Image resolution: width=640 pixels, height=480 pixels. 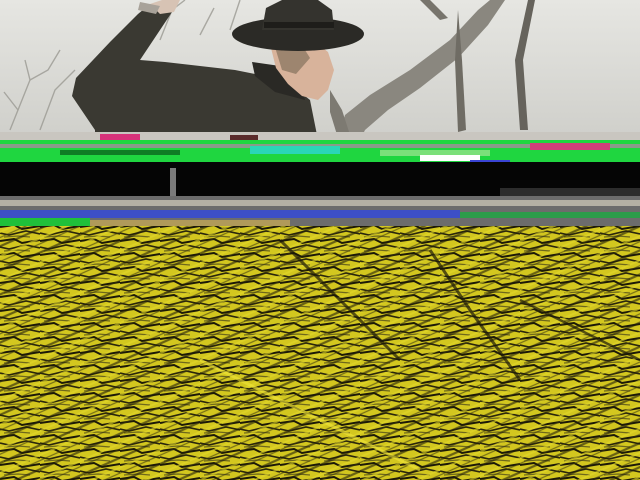 What do you see at coordinates (278, 81) in the screenshot?
I see `collar` at bounding box center [278, 81].